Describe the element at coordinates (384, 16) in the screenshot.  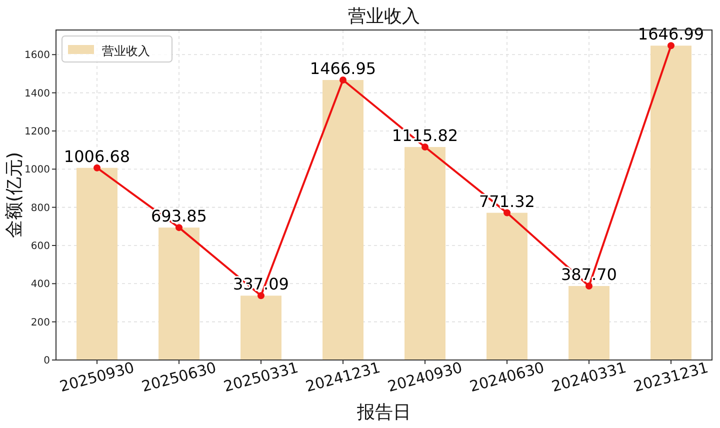
I see `chart-title: 营业收入` at that location.